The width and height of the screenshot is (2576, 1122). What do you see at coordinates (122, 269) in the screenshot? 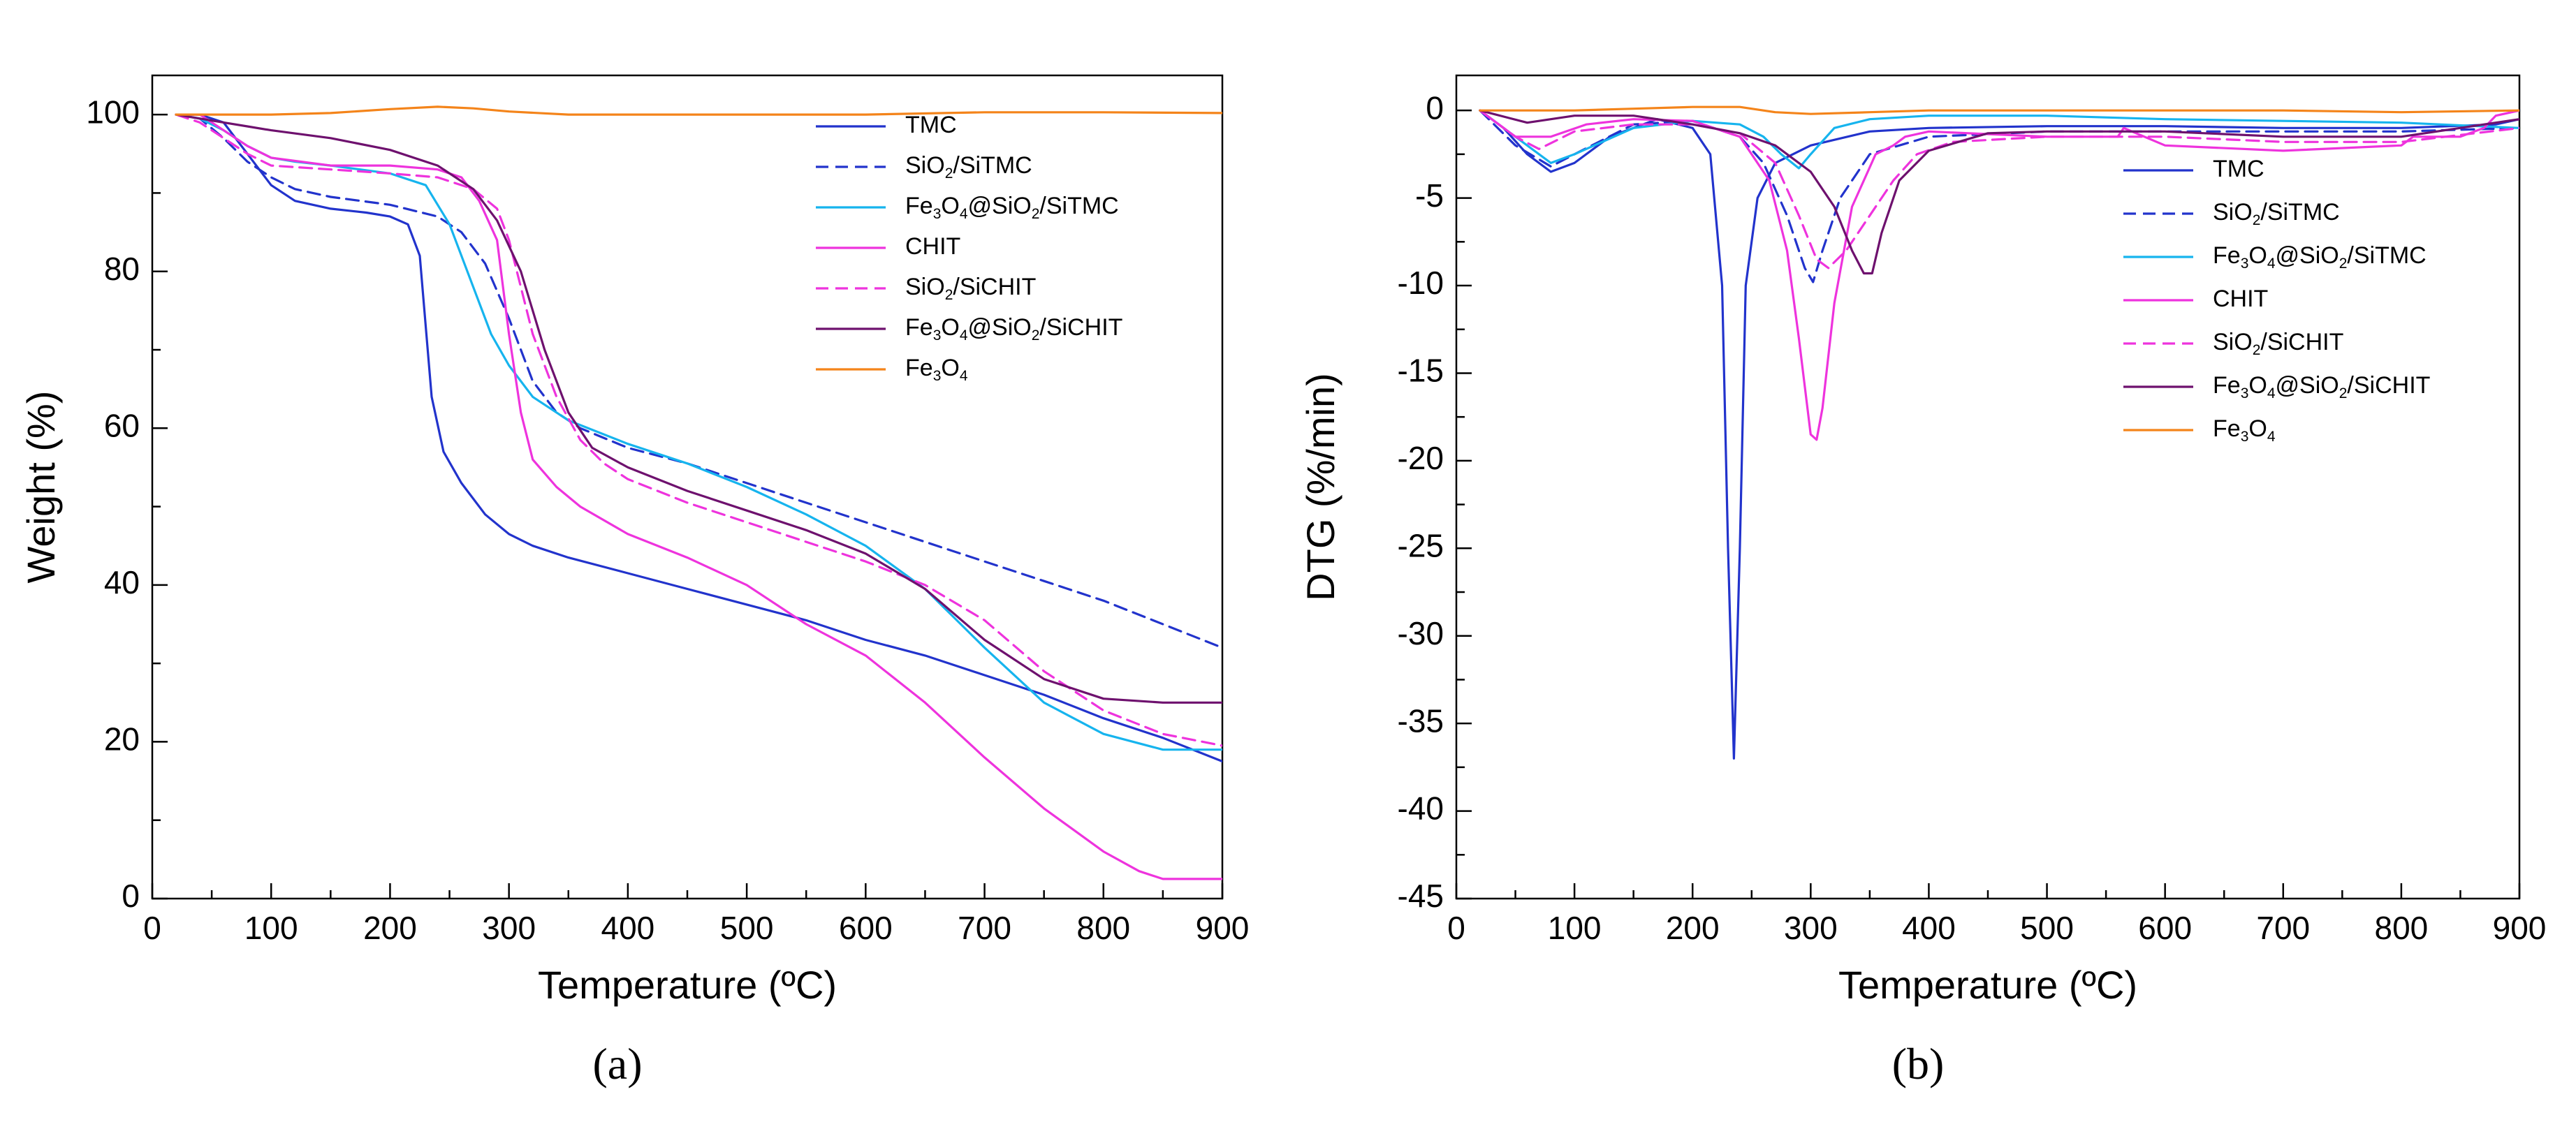
I see `y-tick-label: 80` at bounding box center [122, 269].